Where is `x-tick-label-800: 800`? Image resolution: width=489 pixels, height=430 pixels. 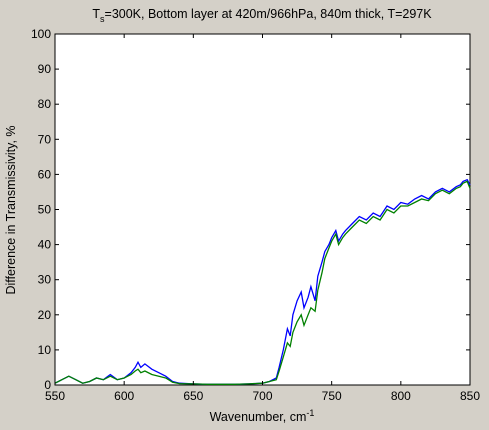 x-tick-label-800: 800 is located at coordinates (401, 396).